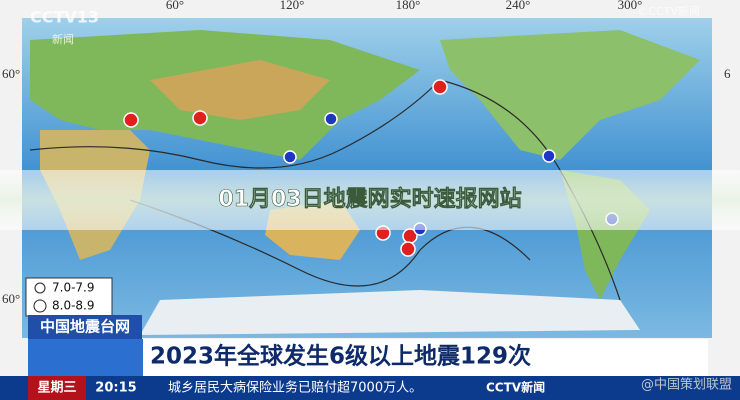 Image resolution: width=740 pixels, height=400 pixels. What do you see at coordinates (69, 297) in the screenshot?
I see `legend: 7.0-7.9 8.0-8.9` at bounding box center [69, 297].